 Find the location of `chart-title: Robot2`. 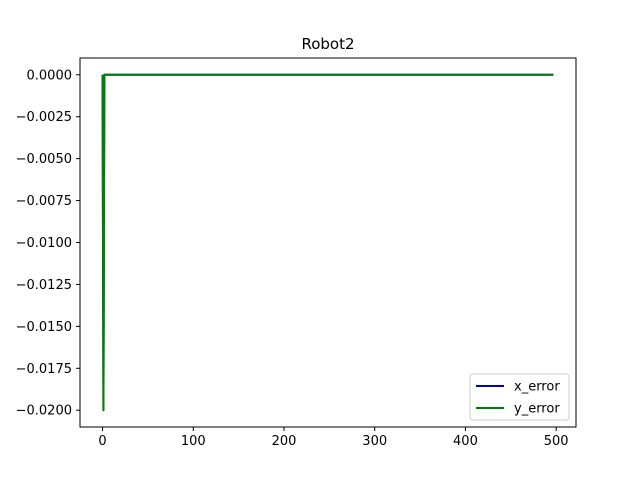

chart-title: Robot2 is located at coordinates (327, 44).